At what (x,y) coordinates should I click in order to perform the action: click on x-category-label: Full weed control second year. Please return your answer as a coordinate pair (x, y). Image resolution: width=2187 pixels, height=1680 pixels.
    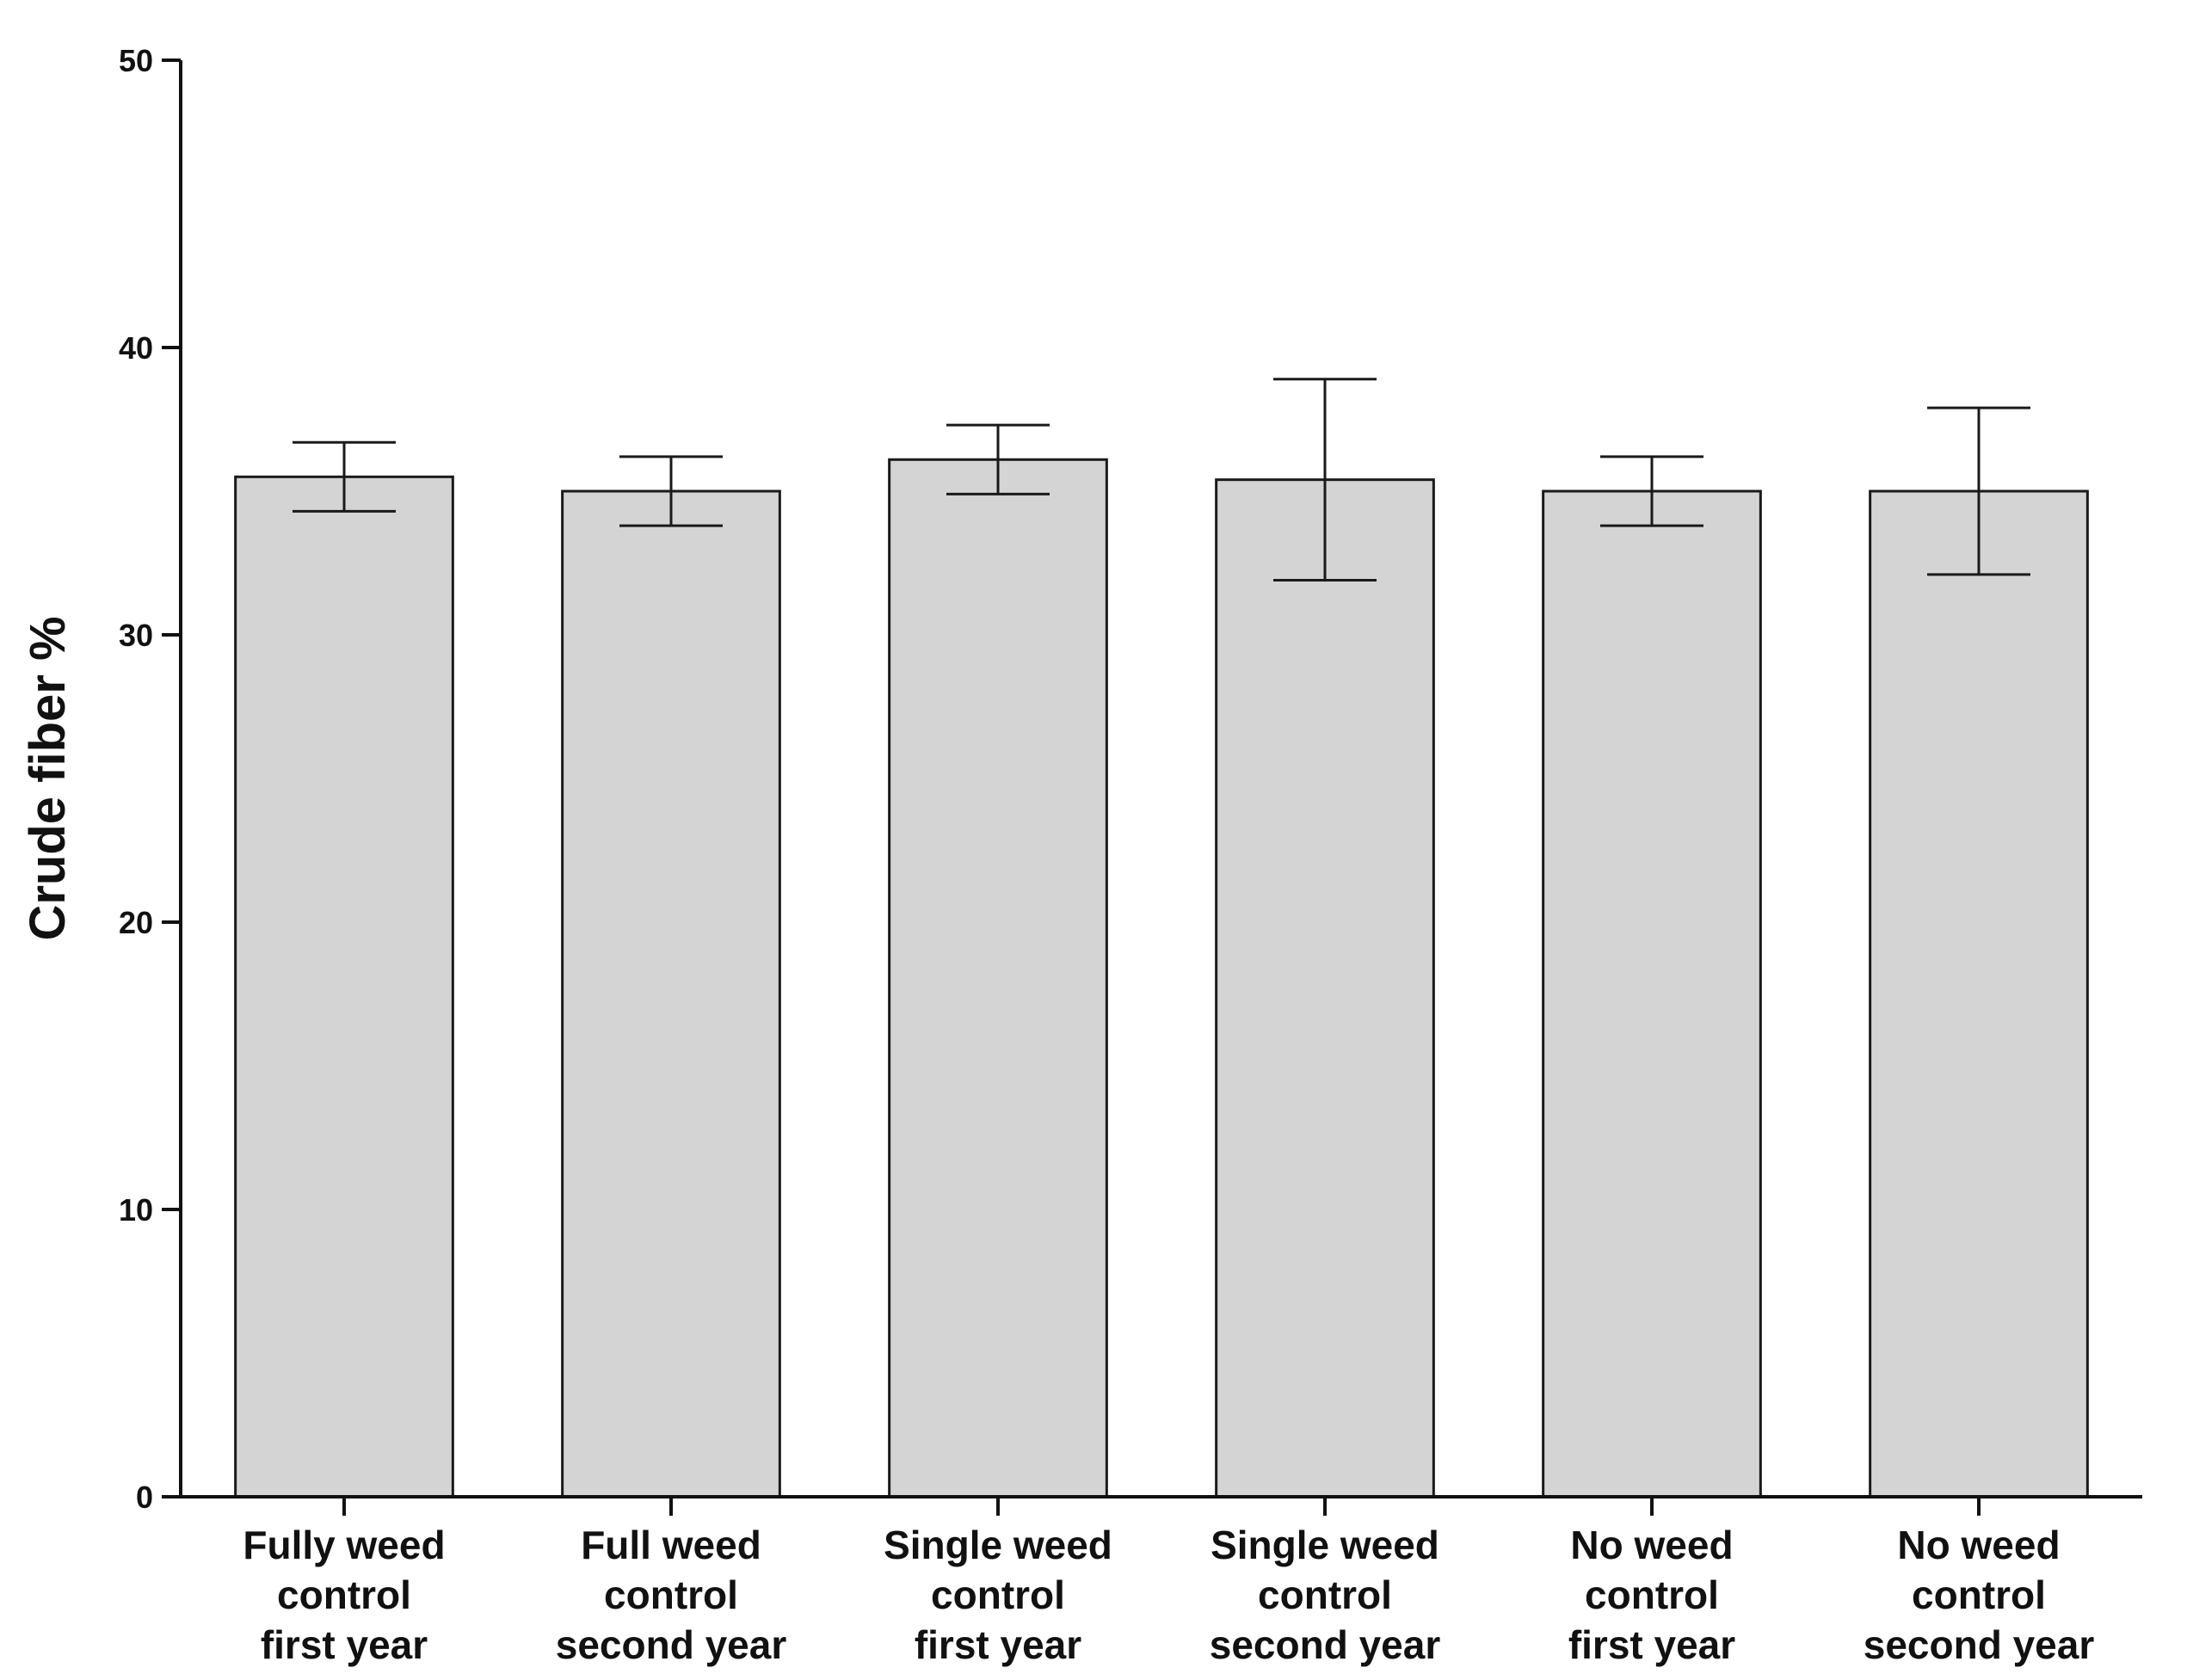
    Looking at the image, I should click on (671, 1595).